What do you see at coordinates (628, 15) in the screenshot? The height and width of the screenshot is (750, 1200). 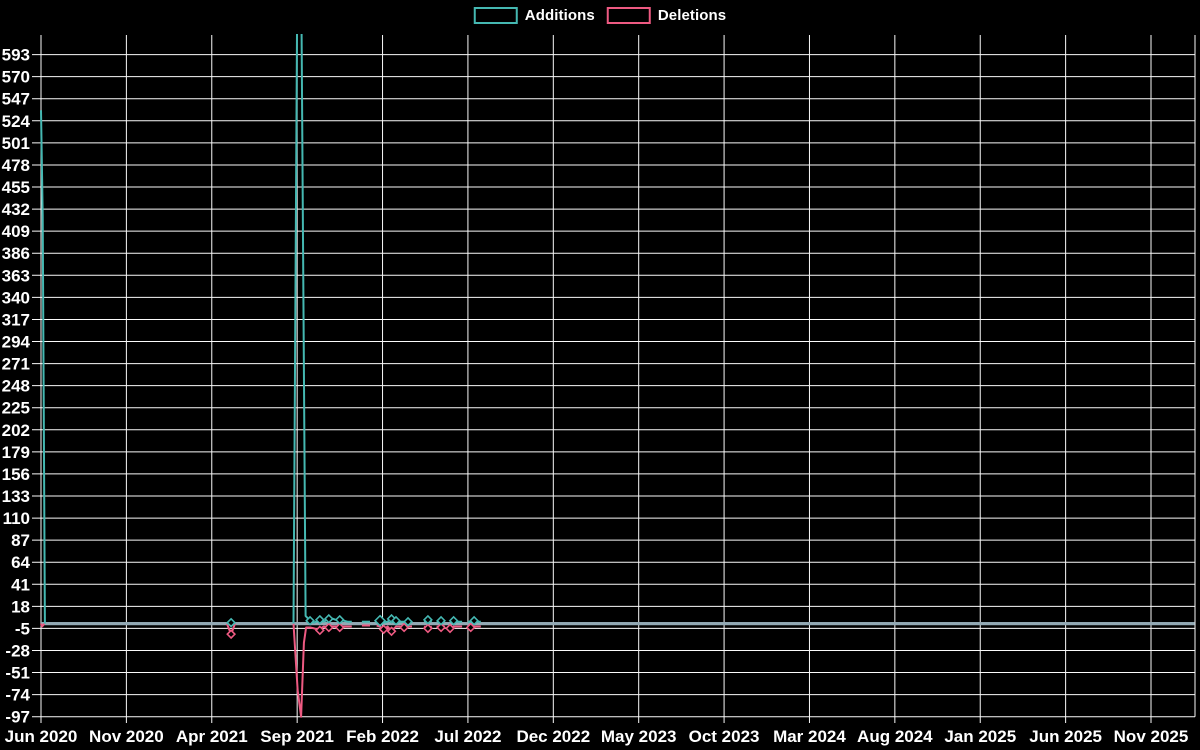 I see `deletions-swatch-icon` at bounding box center [628, 15].